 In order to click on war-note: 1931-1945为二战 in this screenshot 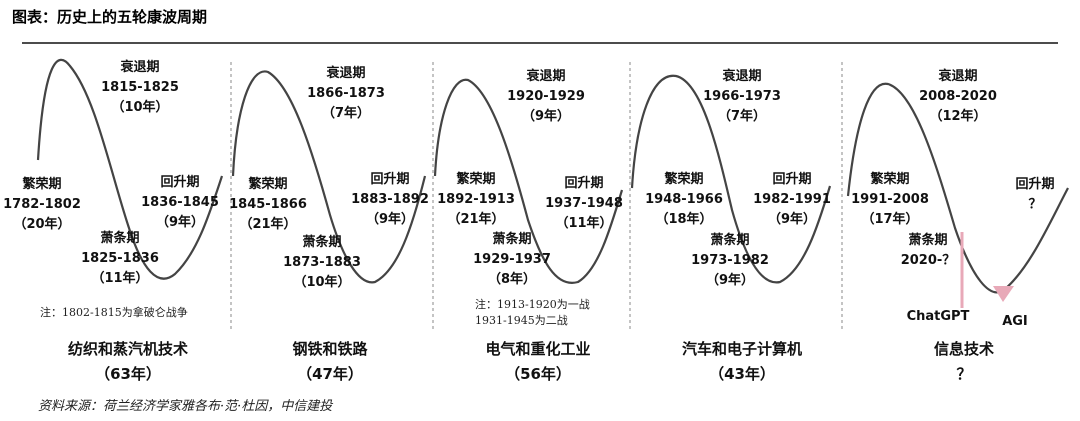, I will do `click(521, 320)`.